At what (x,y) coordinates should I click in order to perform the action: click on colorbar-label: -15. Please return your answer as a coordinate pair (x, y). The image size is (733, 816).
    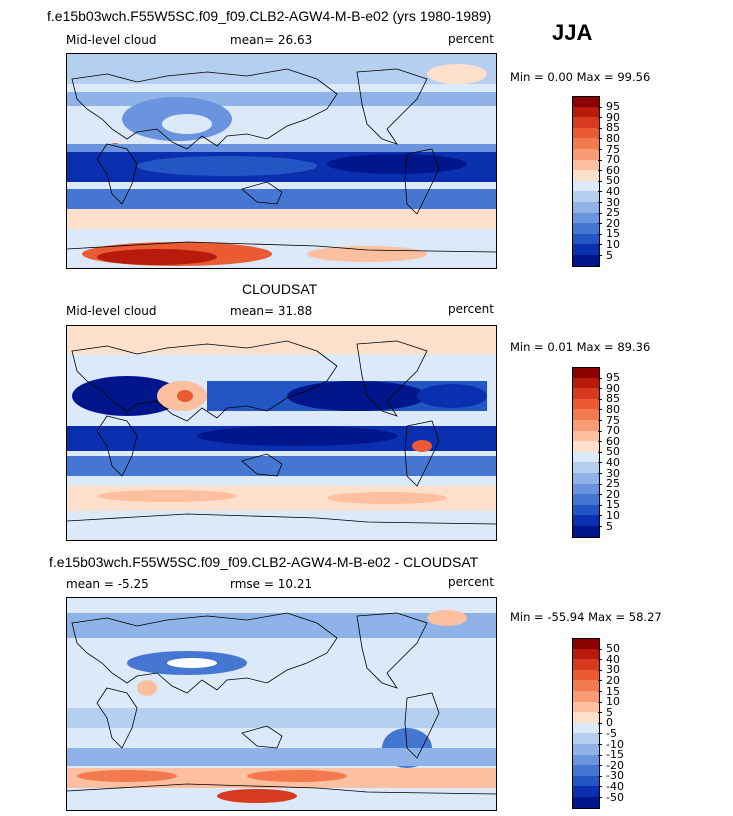
    Looking at the image, I should click on (615, 755).